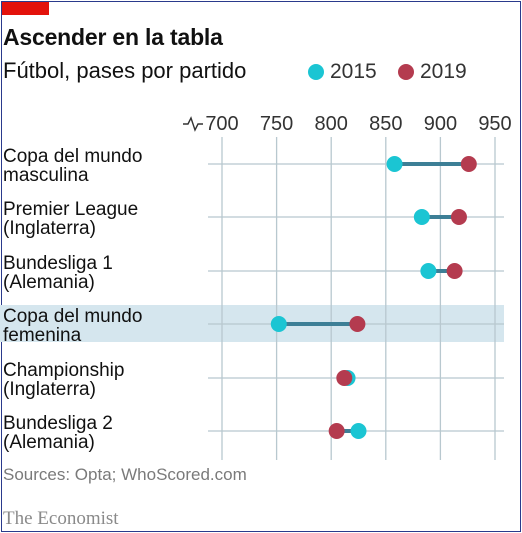 This screenshot has width=522, height=533. What do you see at coordinates (353, 71) in the screenshot?
I see `legend-label-2015: 2015` at bounding box center [353, 71].